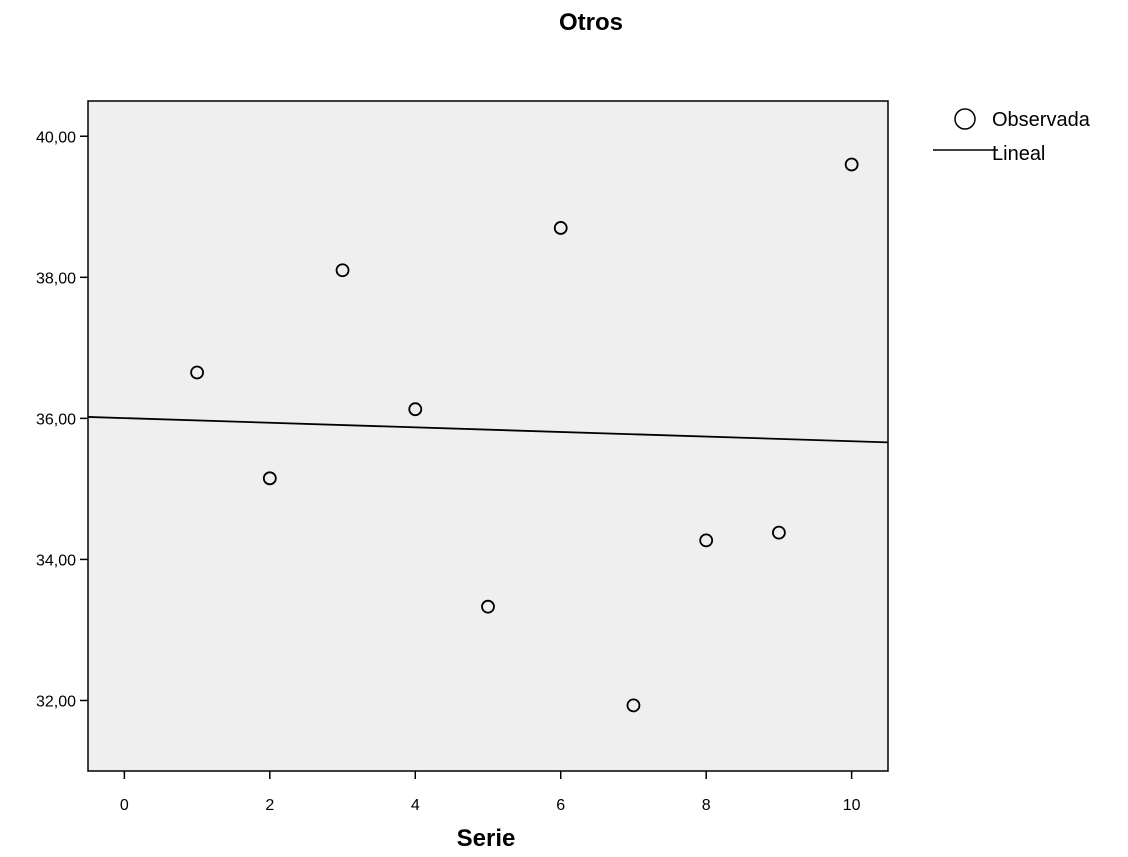 Image resolution: width=1128 pixels, height=857 pixels. What do you see at coordinates (1018, 154) in the screenshot?
I see `legend-lineal-label: Lineal` at bounding box center [1018, 154].